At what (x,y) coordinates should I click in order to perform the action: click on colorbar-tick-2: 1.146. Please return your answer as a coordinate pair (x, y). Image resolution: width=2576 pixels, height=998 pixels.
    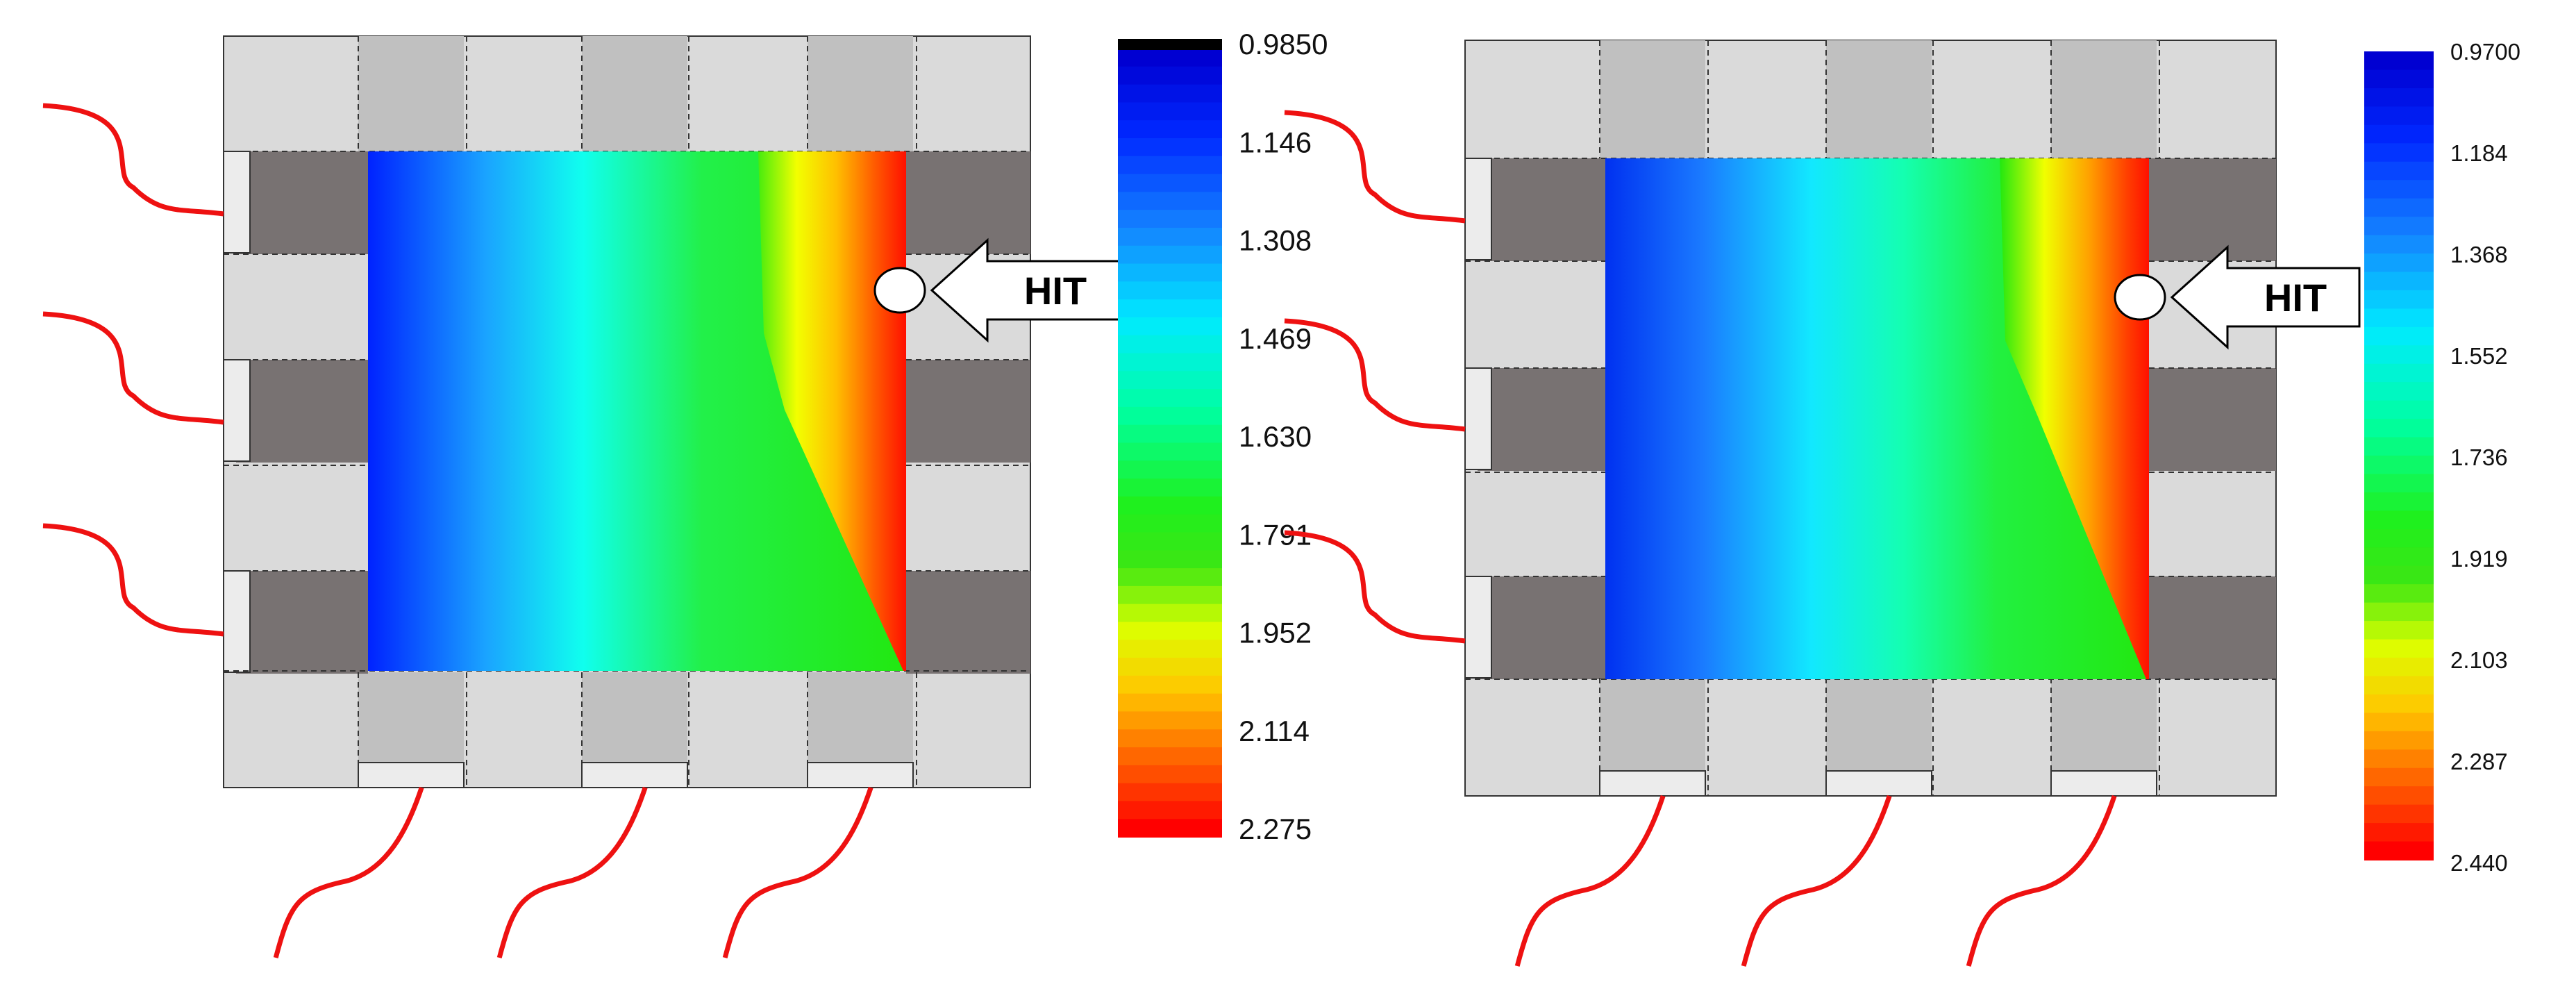
    Looking at the image, I should click on (1275, 142).